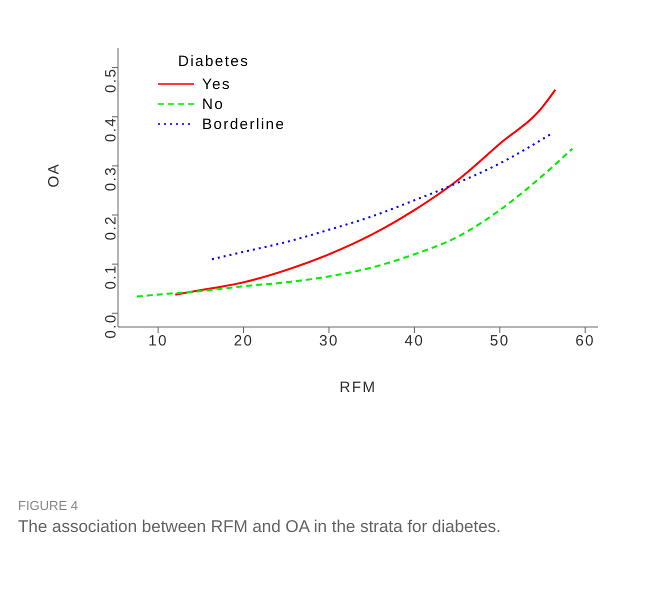 Image resolution: width=646 pixels, height=610 pixels. Describe the element at coordinates (111, 227) in the screenshot. I see `y-tick-label: 0.2` at that location.